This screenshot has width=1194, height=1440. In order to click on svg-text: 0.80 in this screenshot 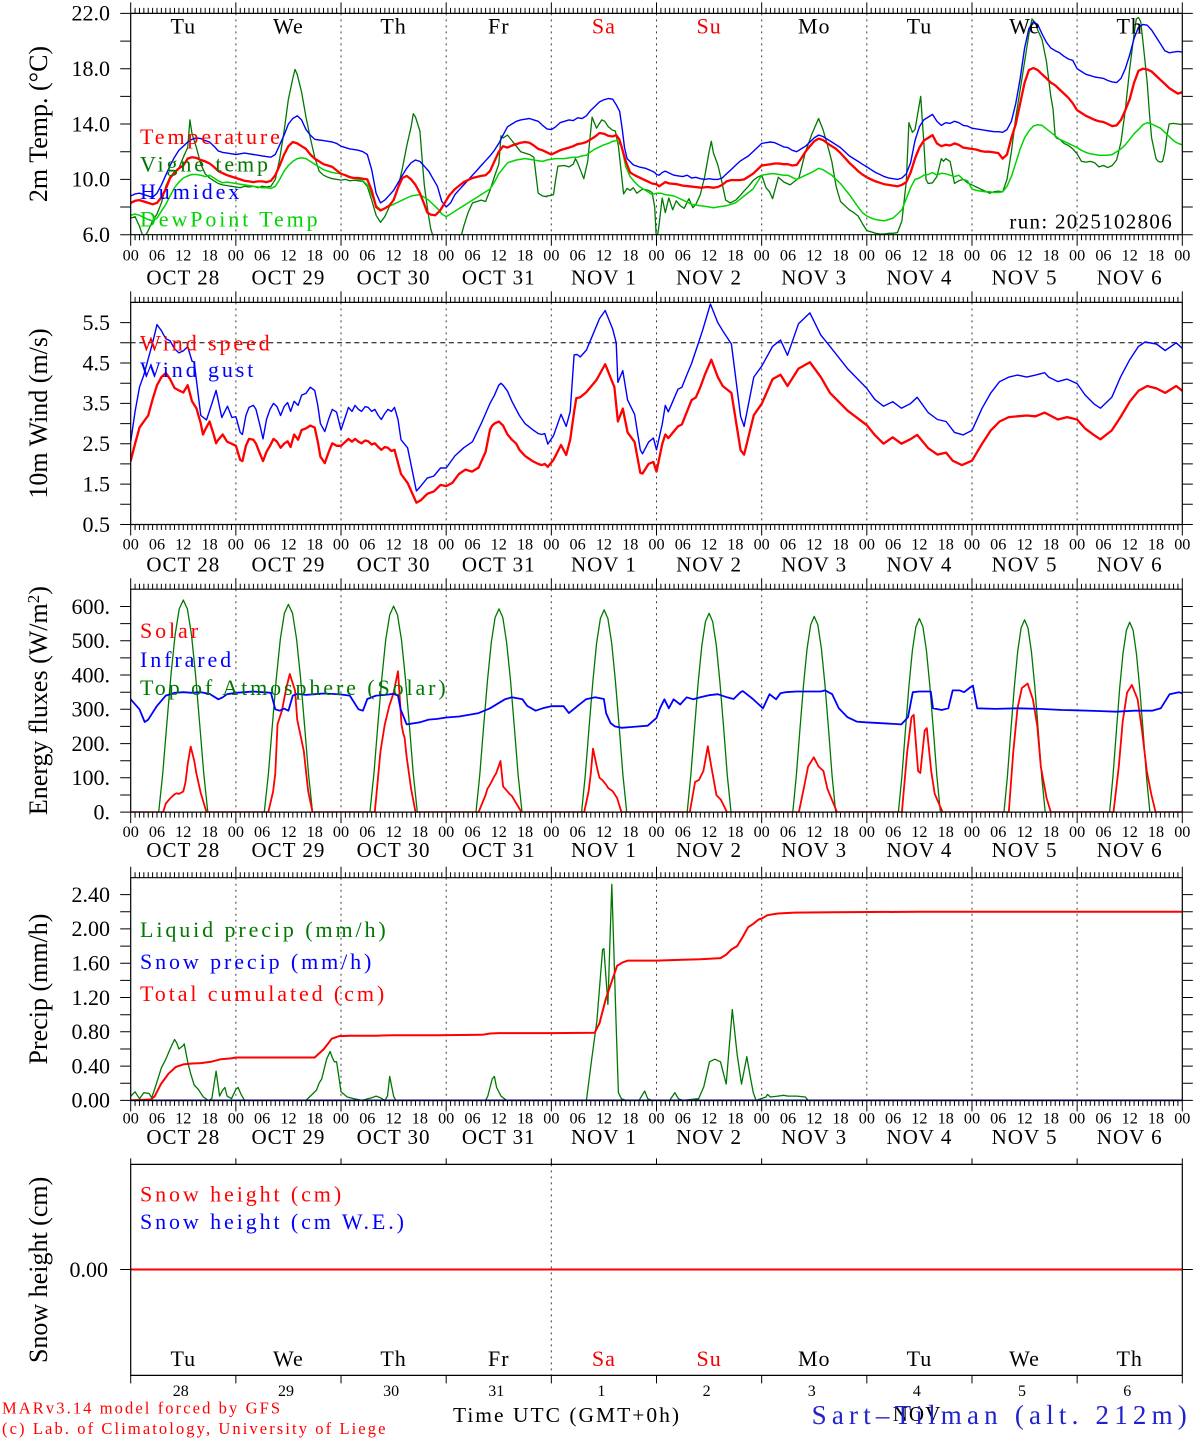, I will do `click(91, 1031)`.